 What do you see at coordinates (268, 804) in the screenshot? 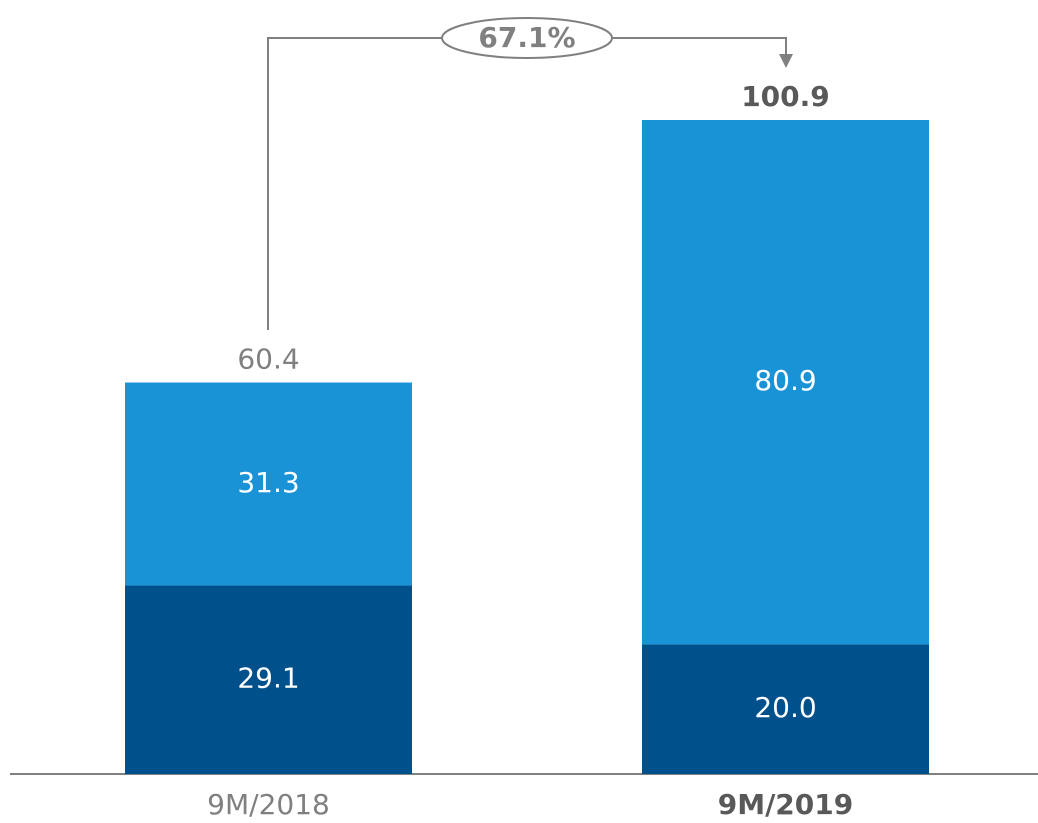
I see `x-tick-label: 9M/2018` at bounding box center [268, 804].